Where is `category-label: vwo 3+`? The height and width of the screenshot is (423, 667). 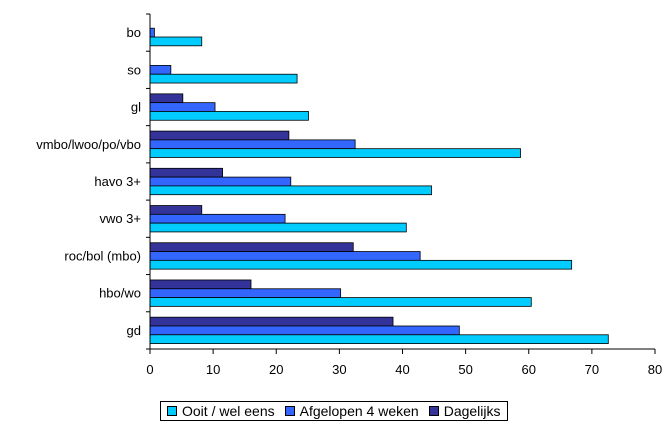 category-label: vwo 3+ is located at coordinates (120, 218).